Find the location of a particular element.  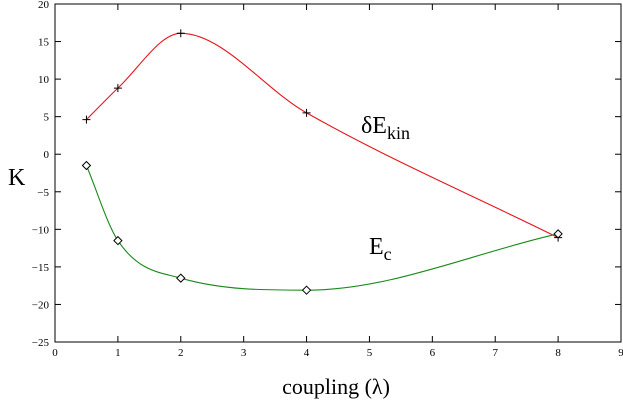

y-tick-label: −10 is located at coordinates (41, 230).